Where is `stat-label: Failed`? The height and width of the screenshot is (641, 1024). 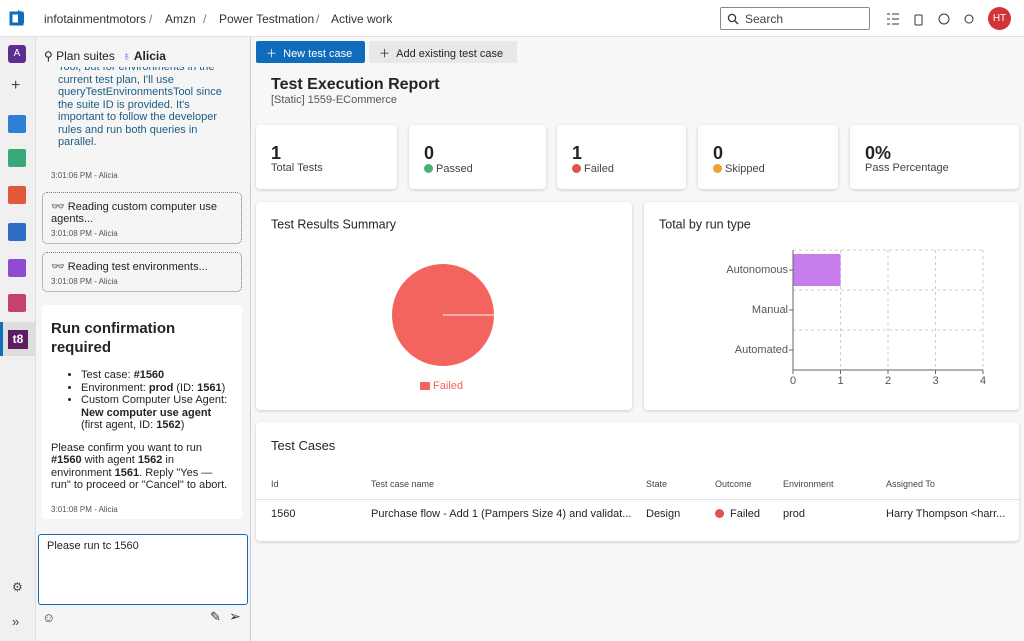
stat-label: Failed is located at coordinates (593, 169).